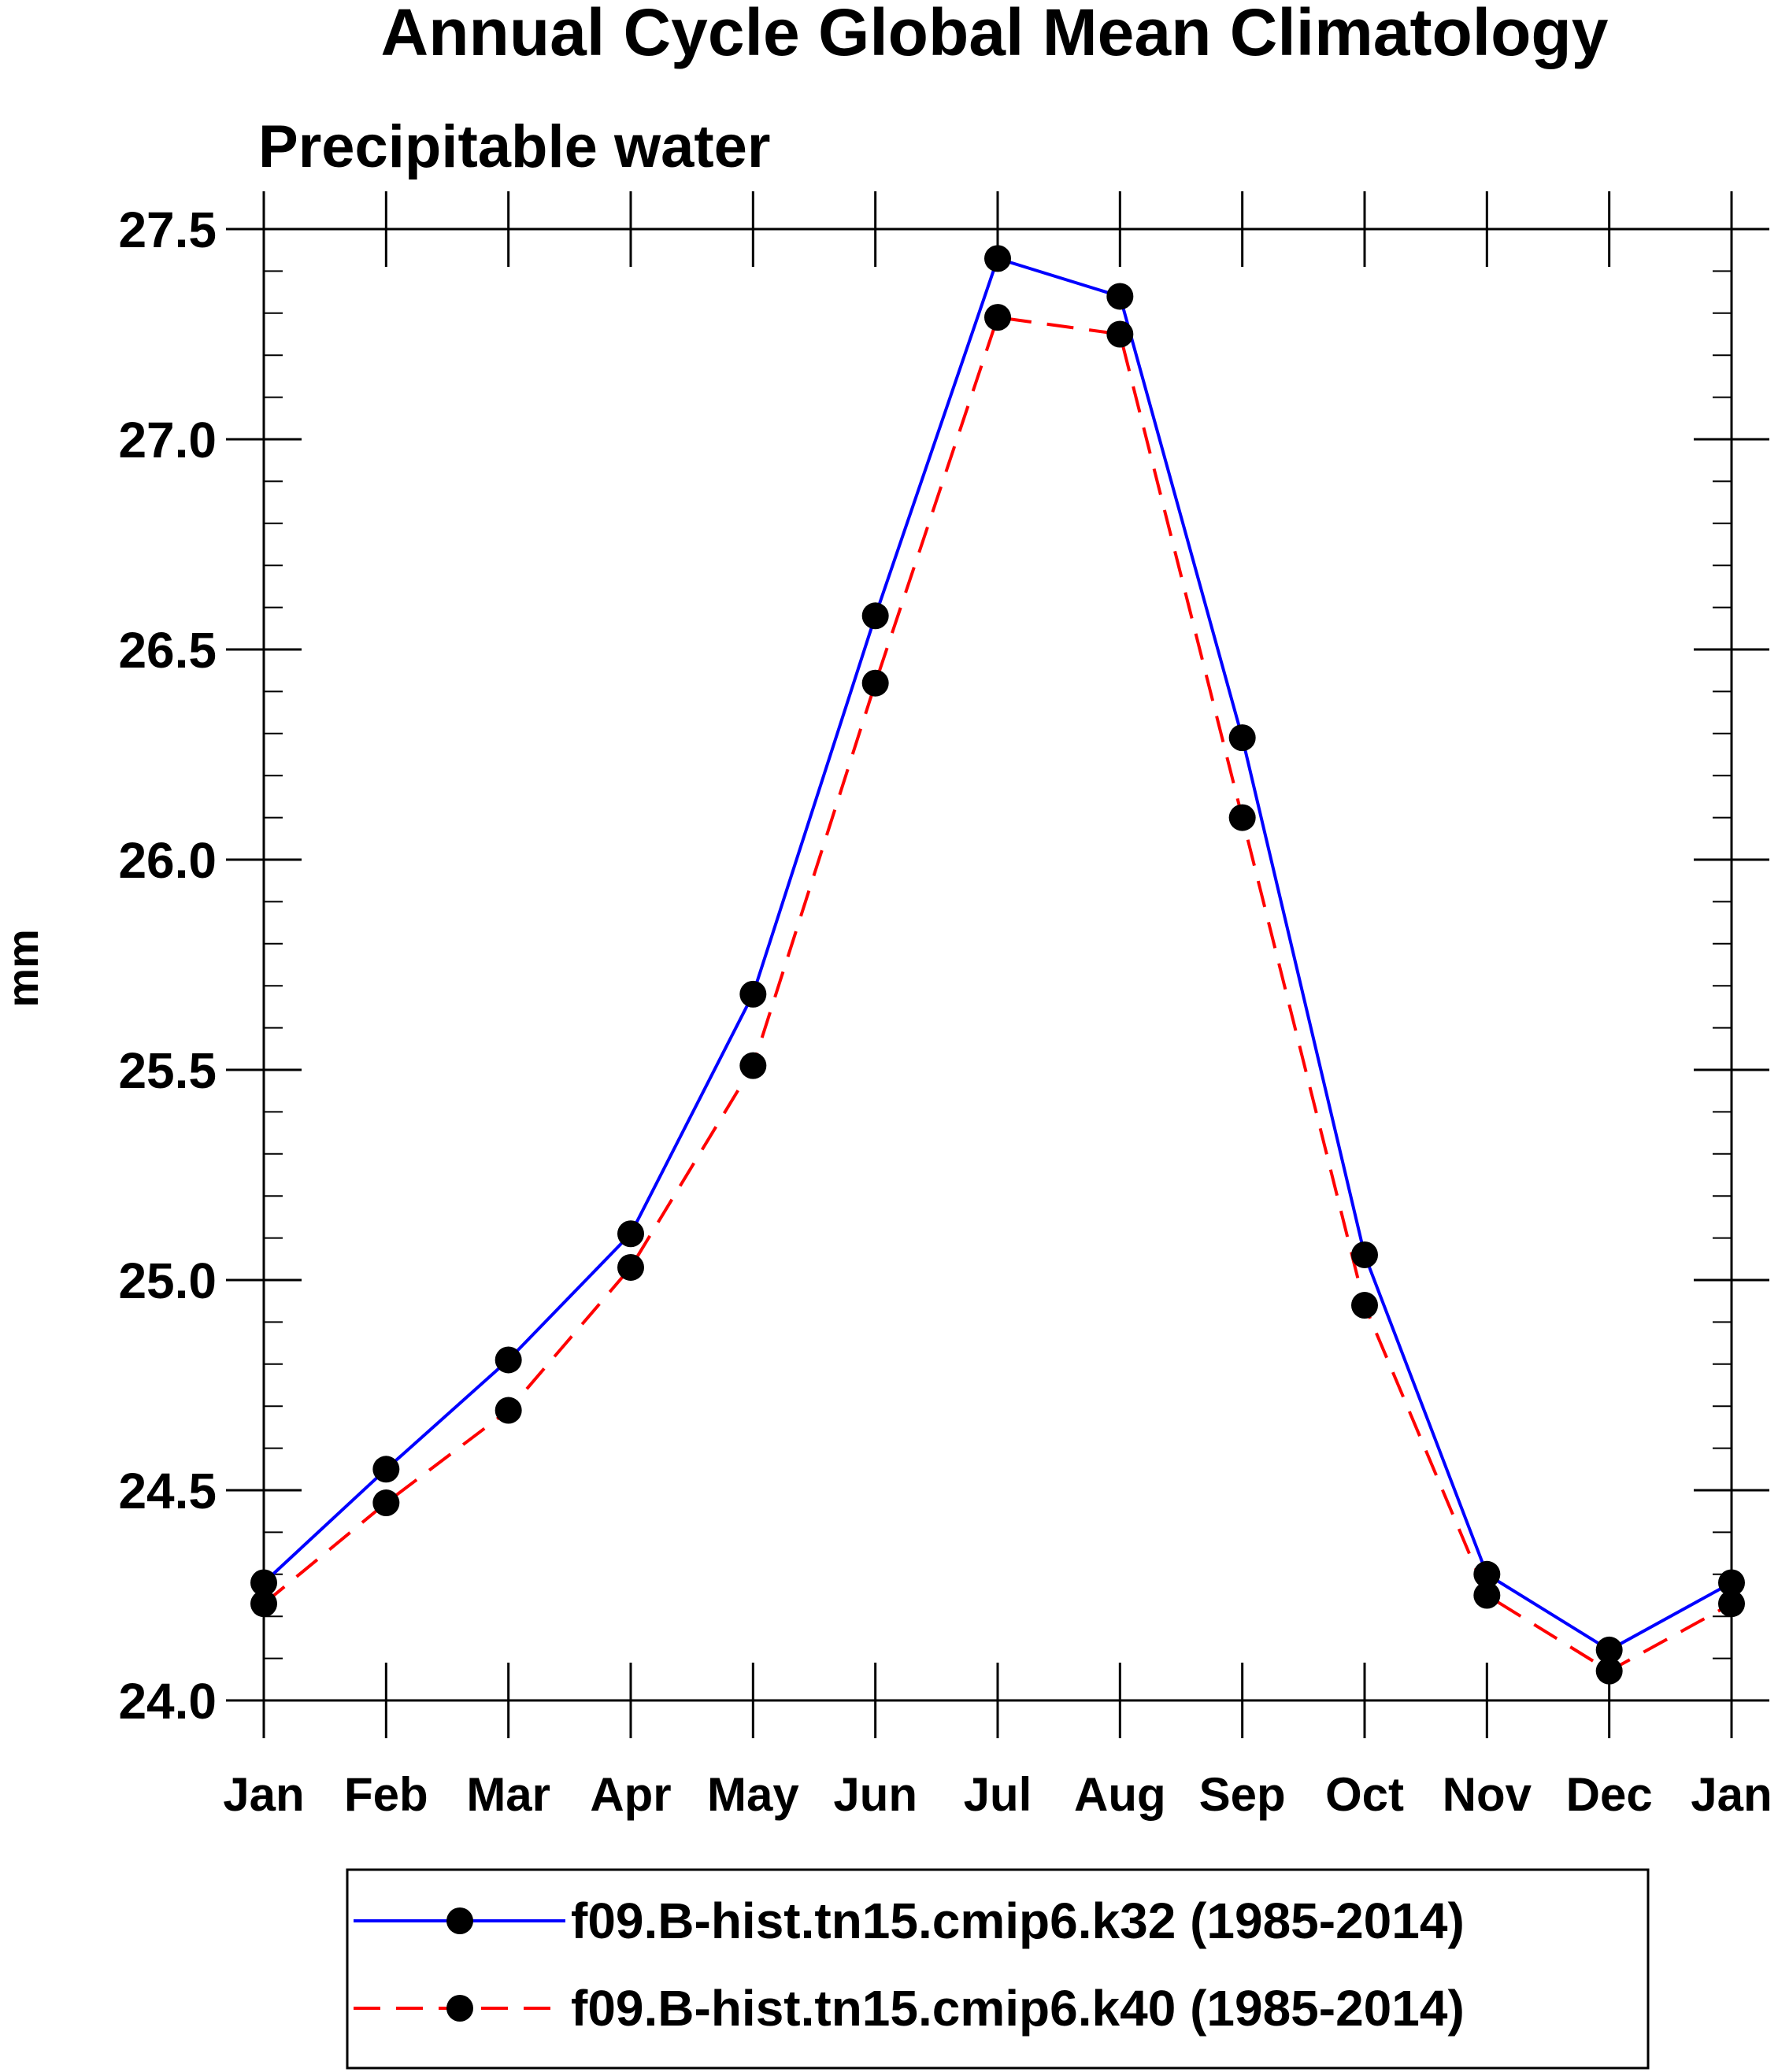  I want to click on x-tick-label: Jun, so click(875, 1794).